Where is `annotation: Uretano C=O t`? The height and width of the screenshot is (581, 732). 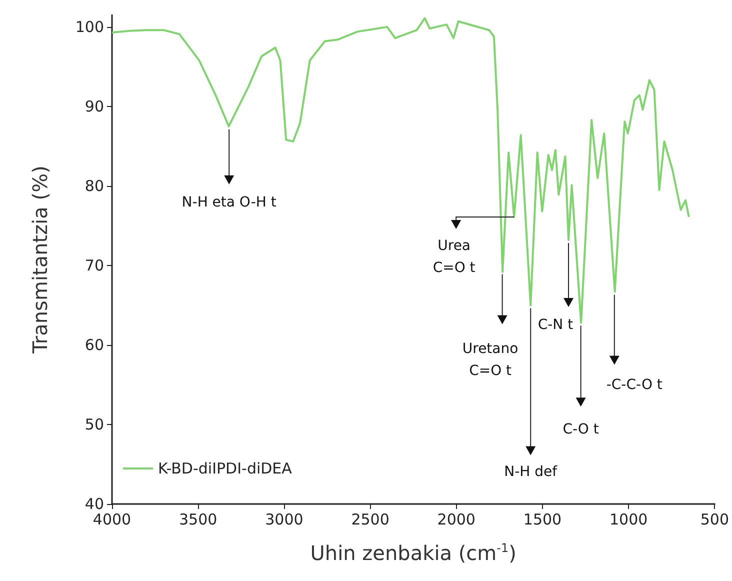
annotation: Uretano C=O t is located at coordinates (490, 360).